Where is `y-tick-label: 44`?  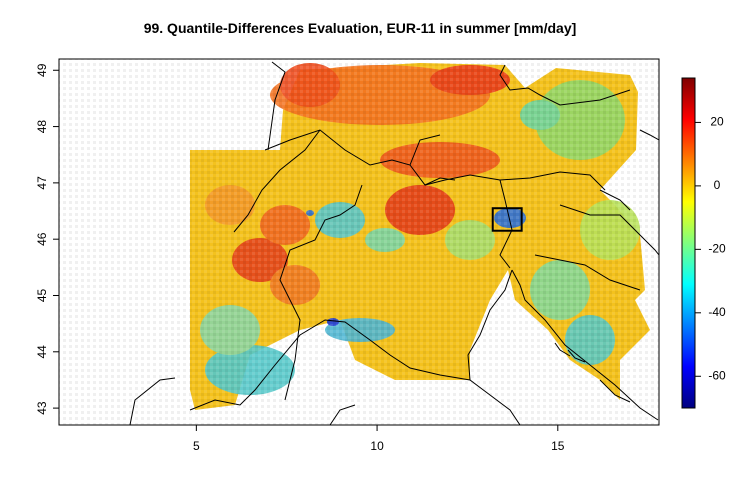
y-tick-label: 44 is located at coordinates (42, 352).